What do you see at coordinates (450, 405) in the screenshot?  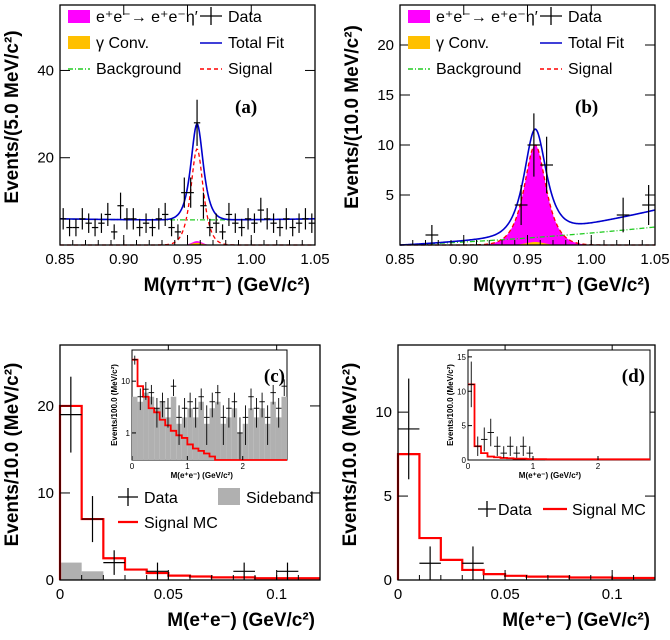 I see `panel-d-inset-ylabel: Events/100.0 (MeV/c²)` at bounding box center [450, 405].